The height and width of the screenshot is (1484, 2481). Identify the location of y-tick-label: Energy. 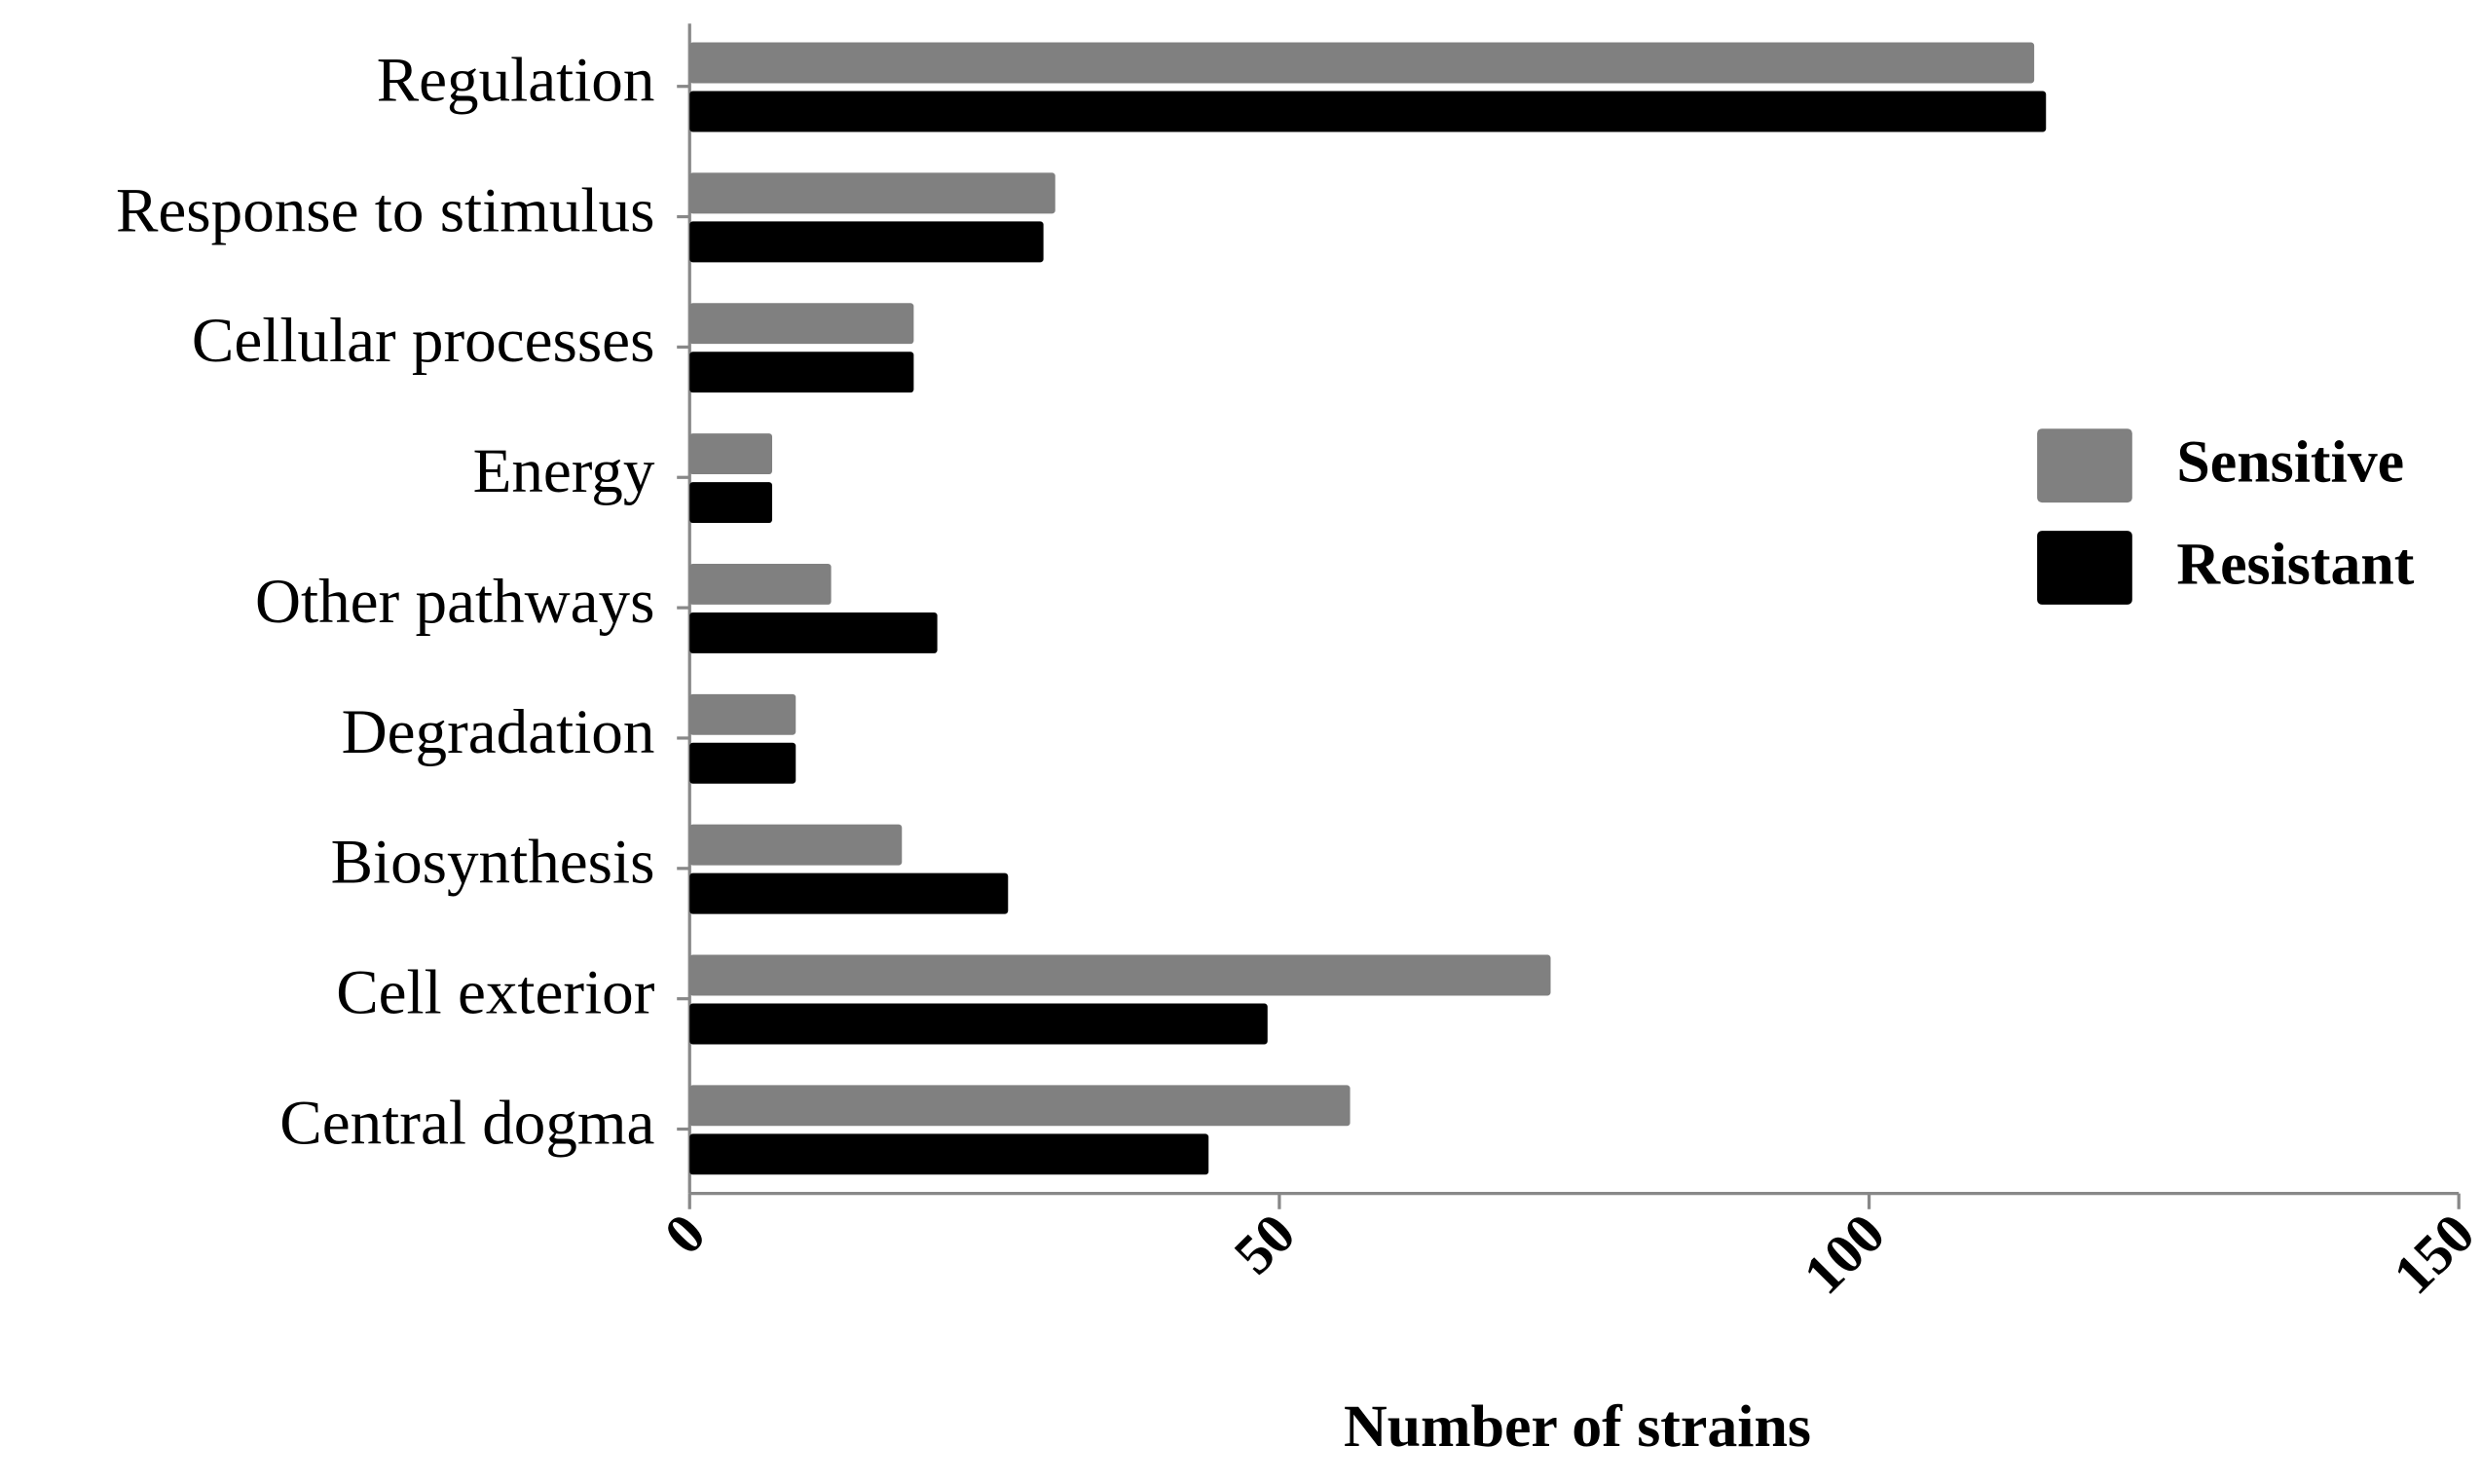
(564, 471).